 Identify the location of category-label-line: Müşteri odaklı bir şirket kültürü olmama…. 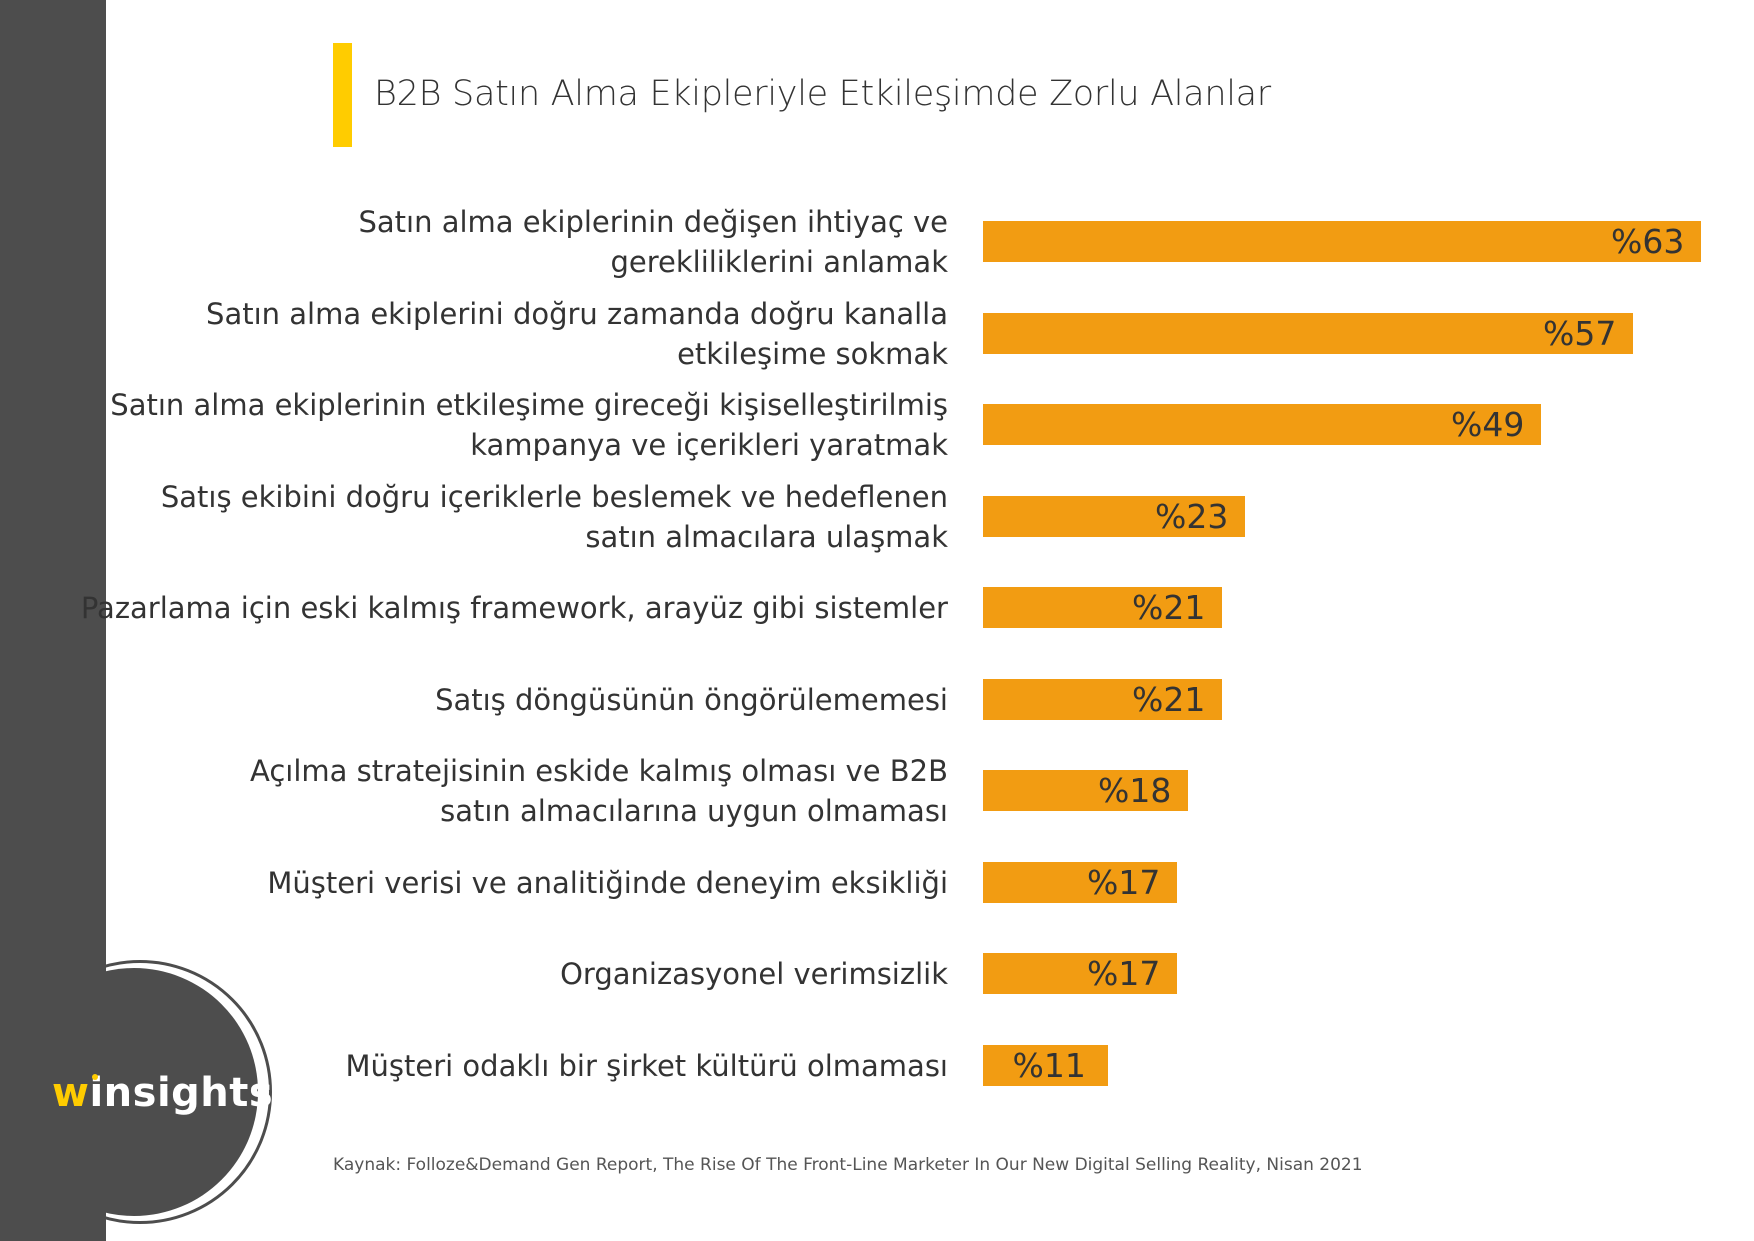
(646, 1066).